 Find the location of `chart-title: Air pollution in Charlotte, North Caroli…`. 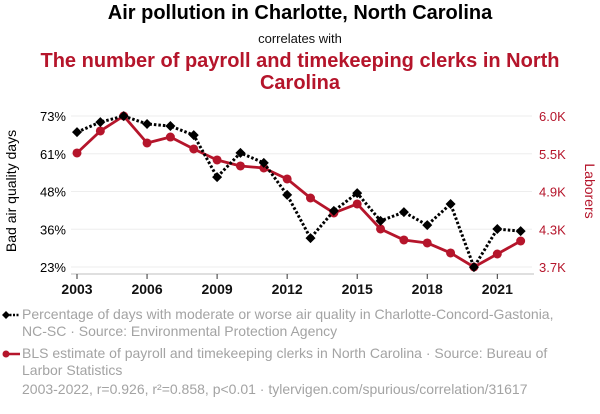

chart-title: Air pollution in Charlotte, North Caroli… is located at coordinates (300, 13).